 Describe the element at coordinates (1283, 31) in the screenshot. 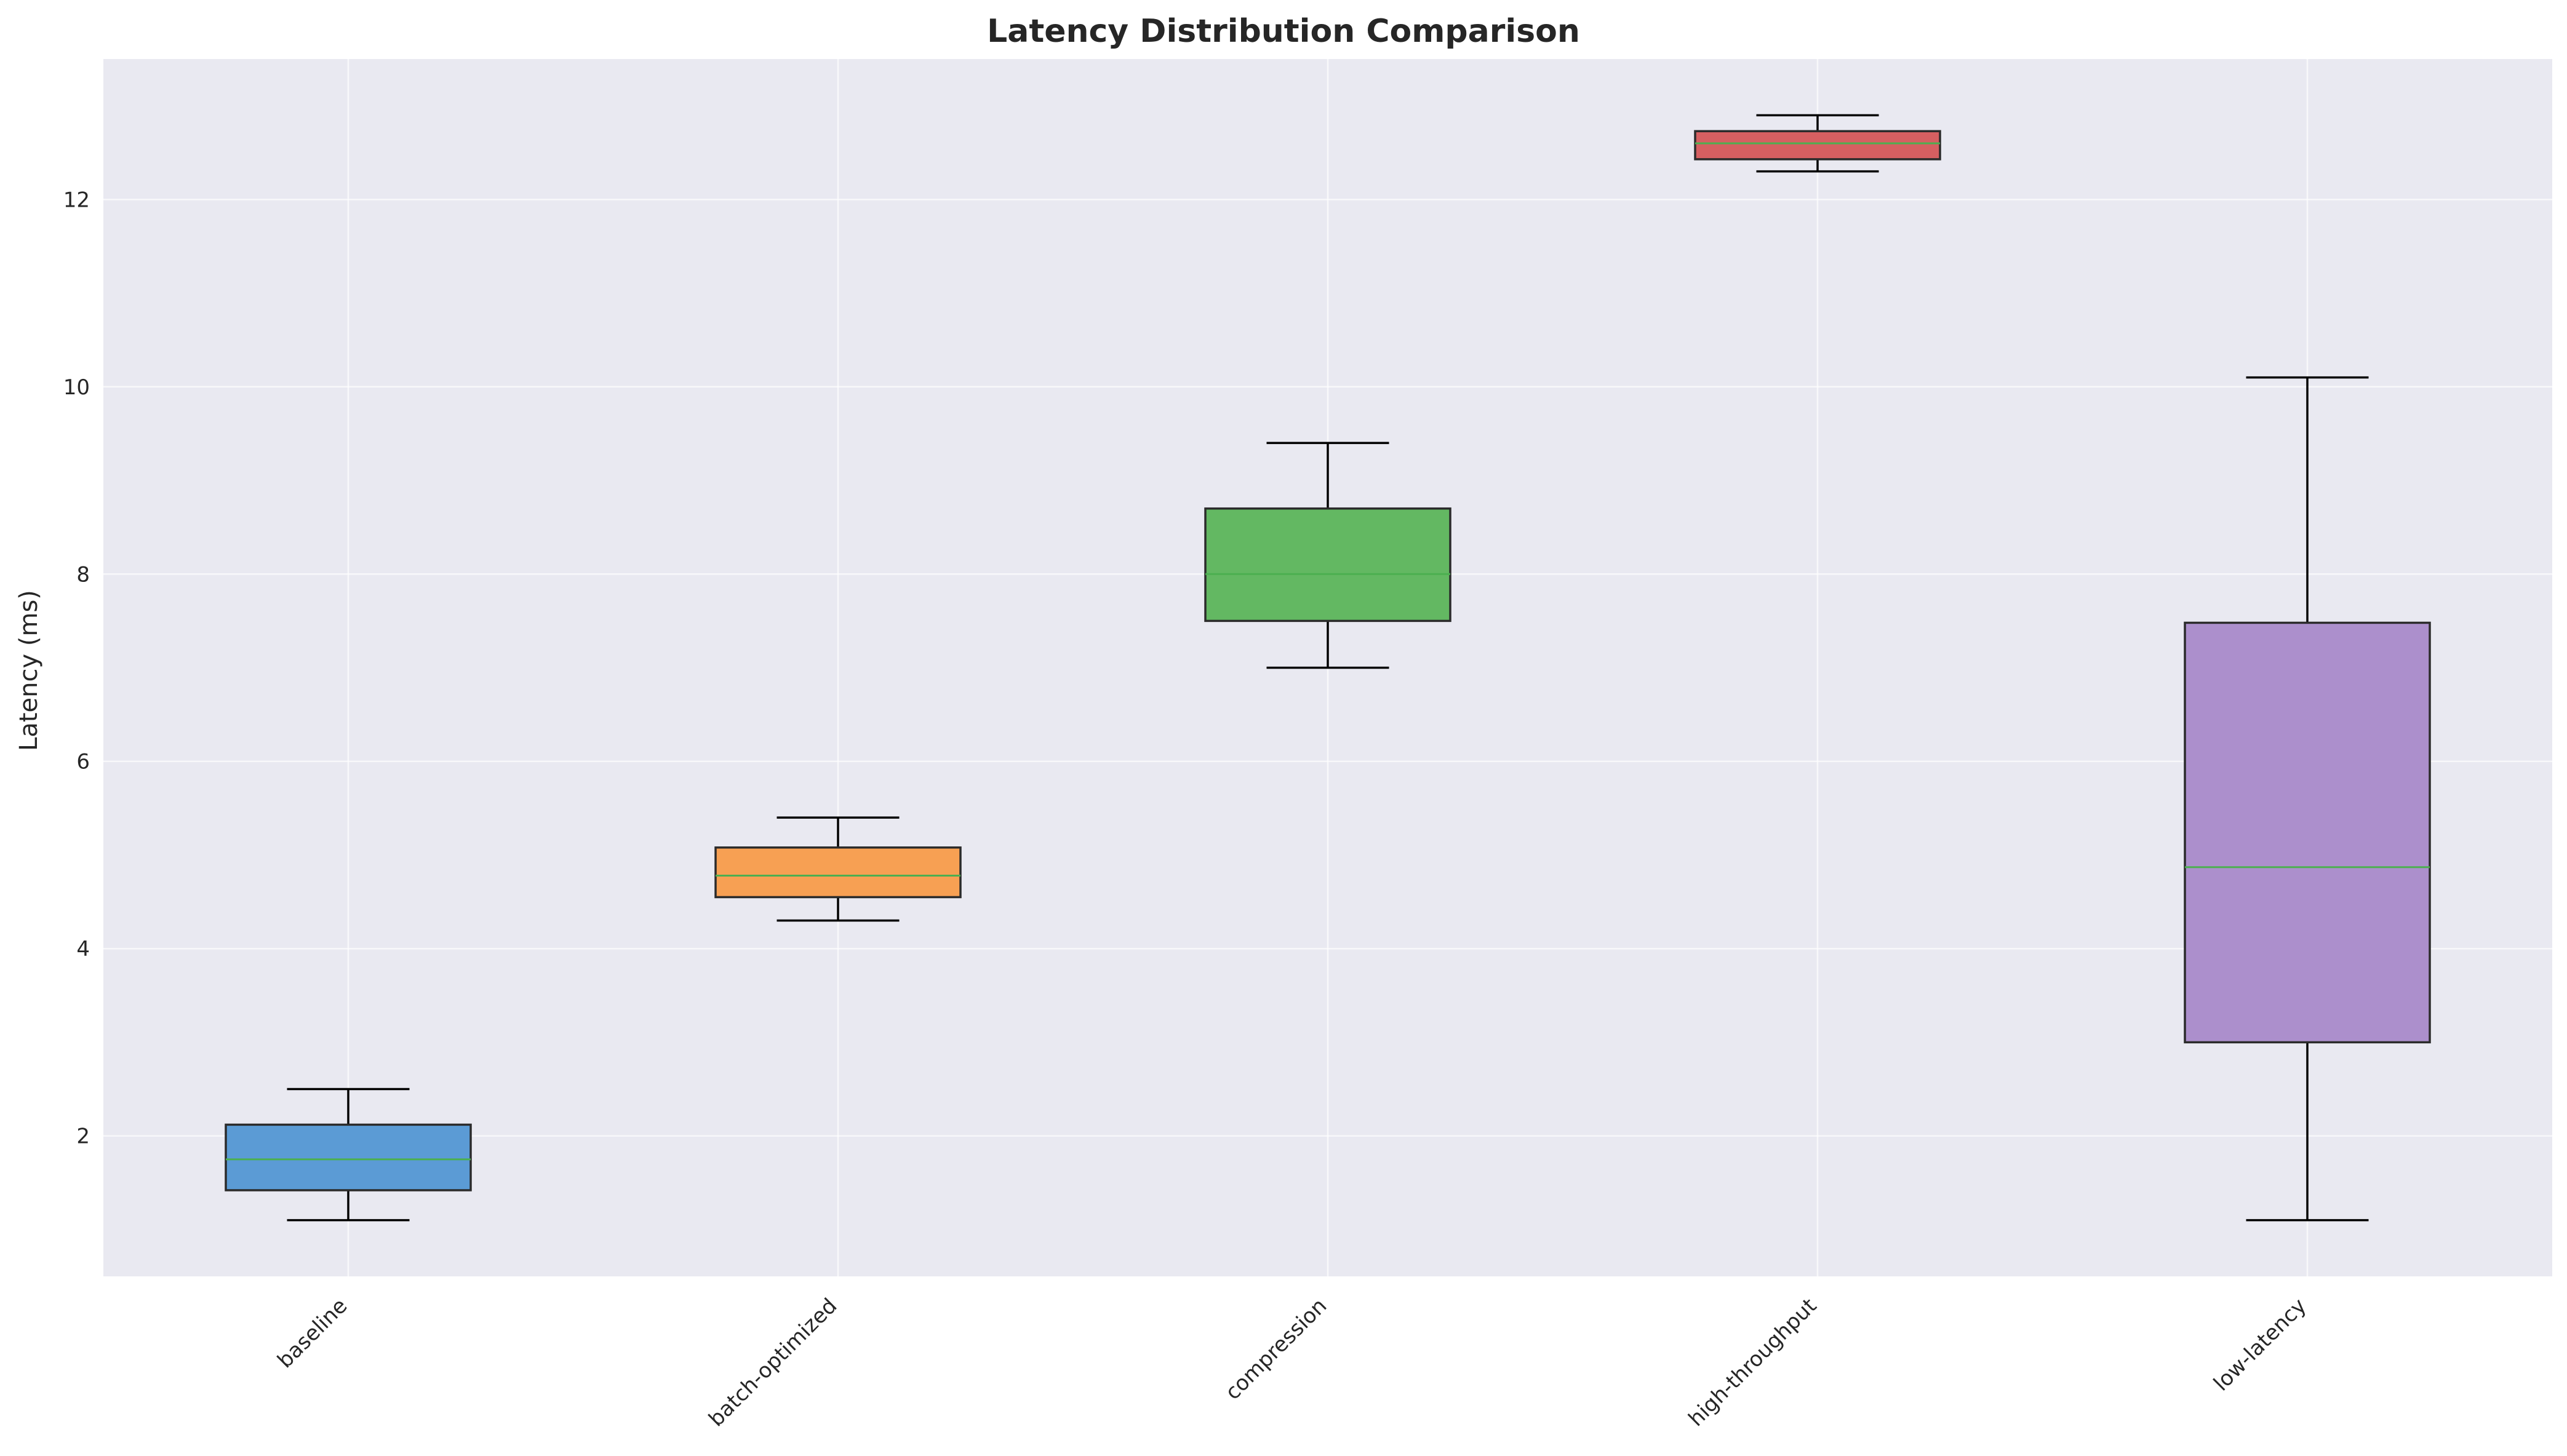

I see `chart-title: Latency Distribution Comparison` at that location.